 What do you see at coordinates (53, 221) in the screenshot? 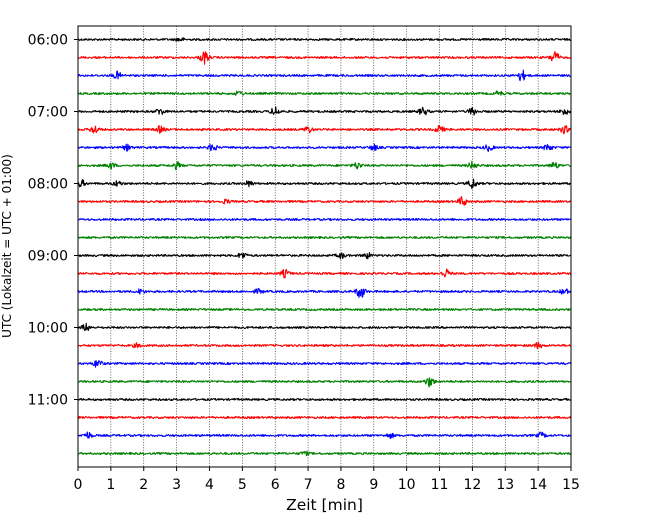
I see `y-axis-ticks: 06:00 07:00 08:00 09:00 10:00 11:00` at bounding box center [53, 221].